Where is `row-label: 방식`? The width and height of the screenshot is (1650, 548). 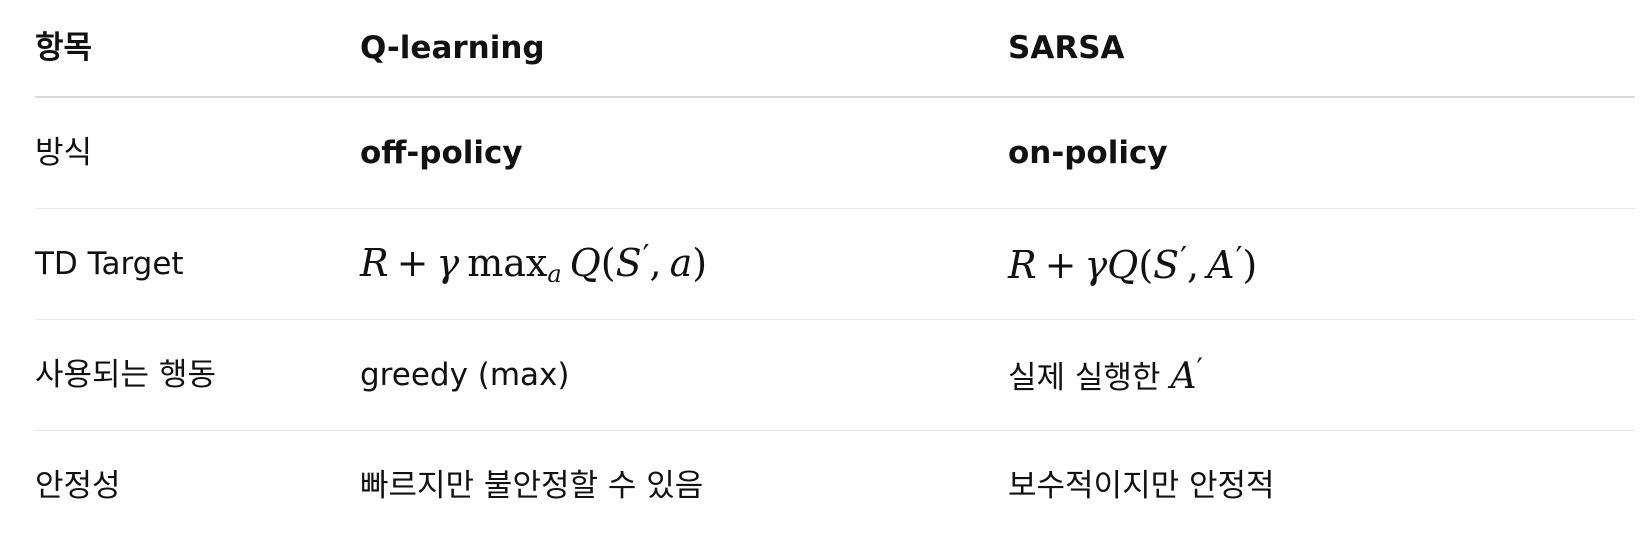
row-label: 방식 is located at coordinates (64, 152).